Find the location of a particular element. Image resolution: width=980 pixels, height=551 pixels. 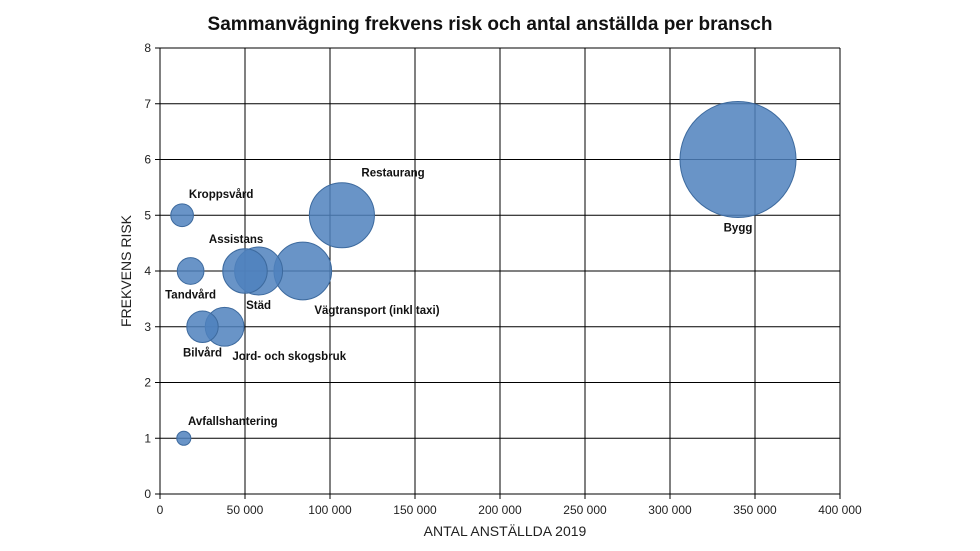

y-tick-label: 0 is located at coordinates (147, 494).